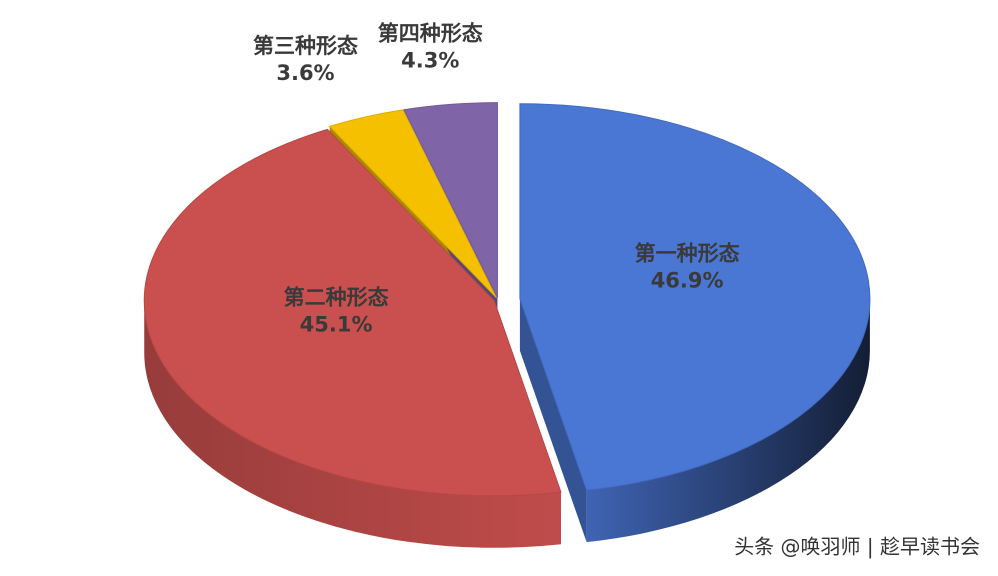 This screenshot has width=998, height=576. What do you see at coordinates (857, 547) in the screenshot?
I see `watermark: 头条 @唤羽师 | 趁早读书会` at bounding box center [857, 547].